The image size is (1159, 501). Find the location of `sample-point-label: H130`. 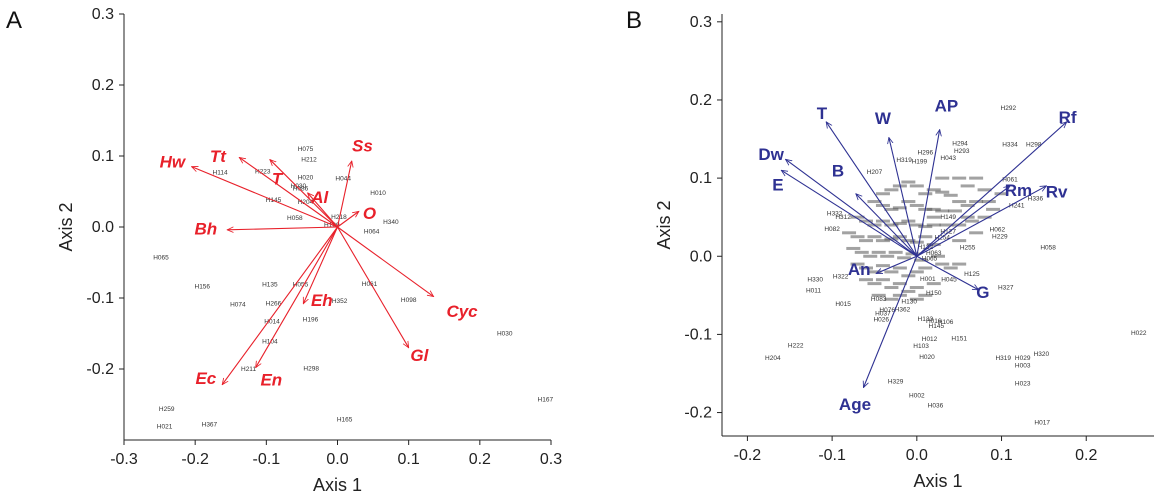

sample-point-label: H130 is located at coordinates (909, 302).